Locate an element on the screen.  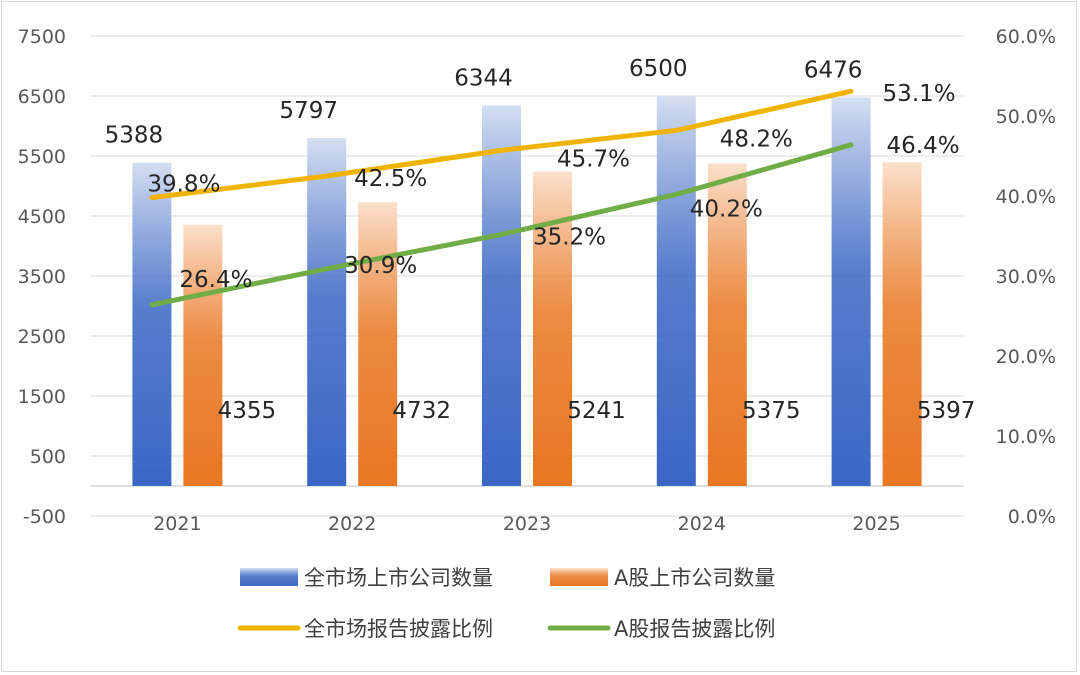
bar-data-label-A股: 5375 is located at coordinates (771, 411).